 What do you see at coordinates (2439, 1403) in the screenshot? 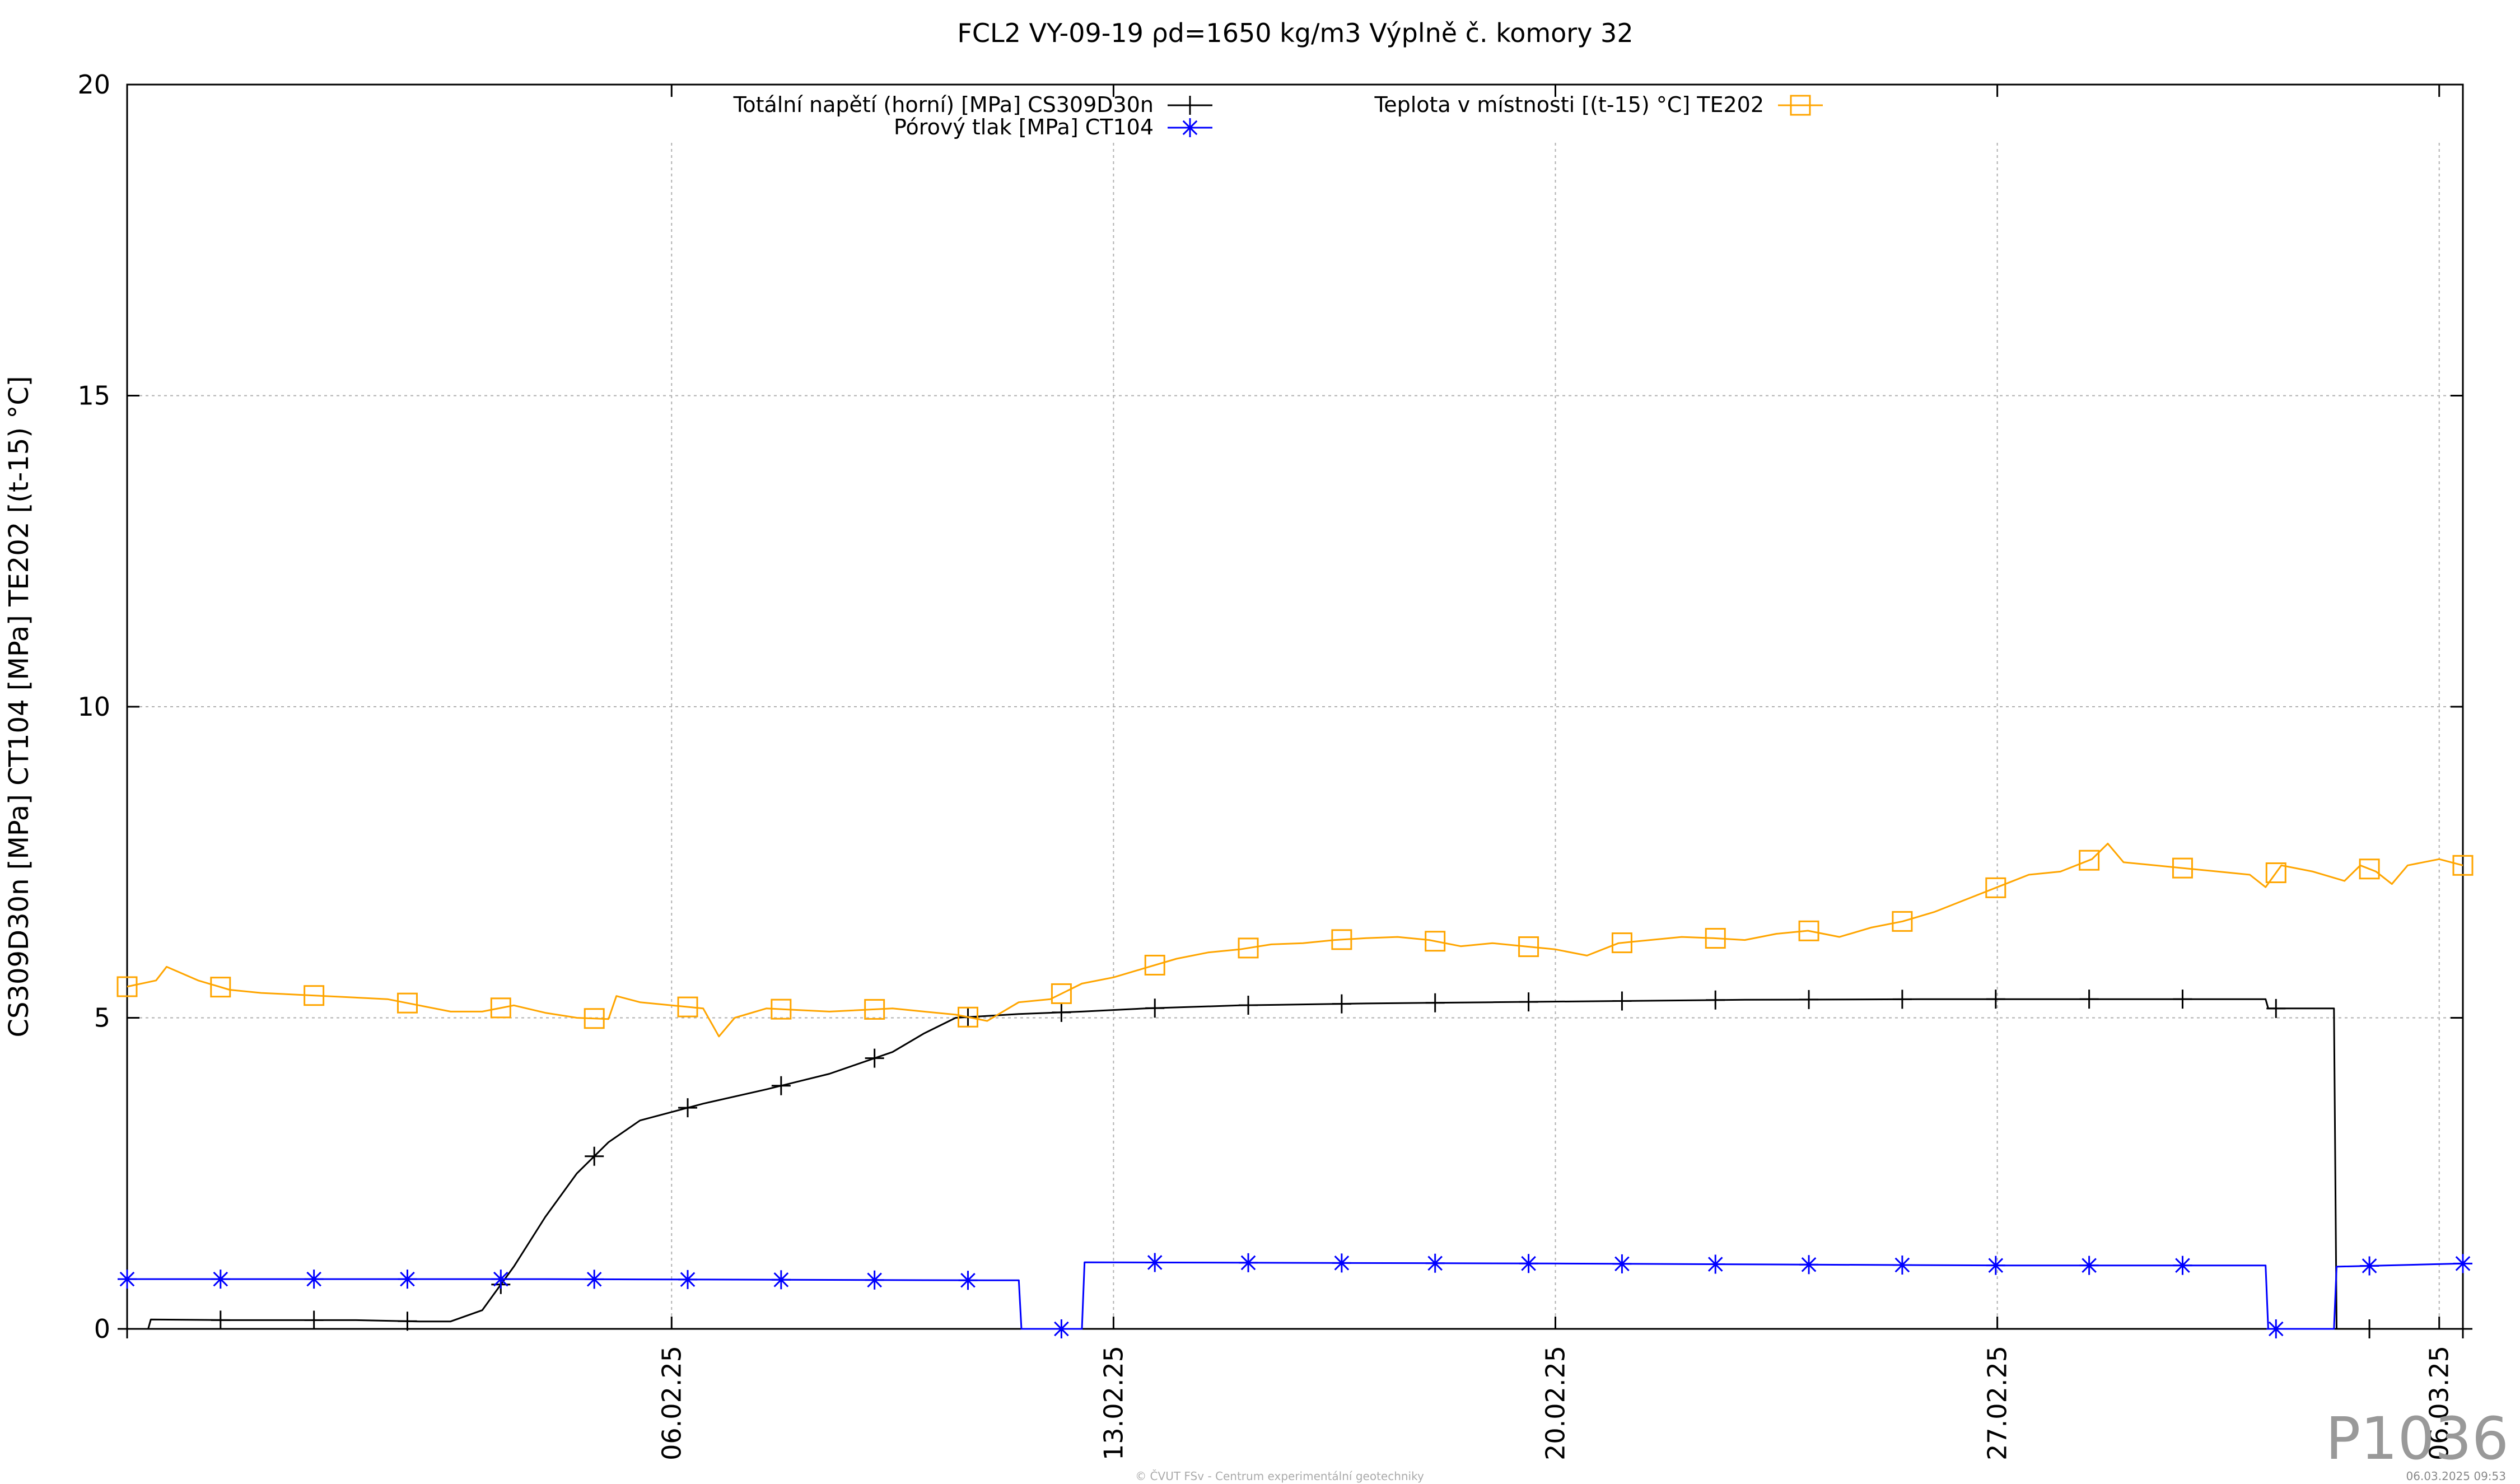
I see `x-tick-label: 06.03.25` at bounding box center [2439, 1403].